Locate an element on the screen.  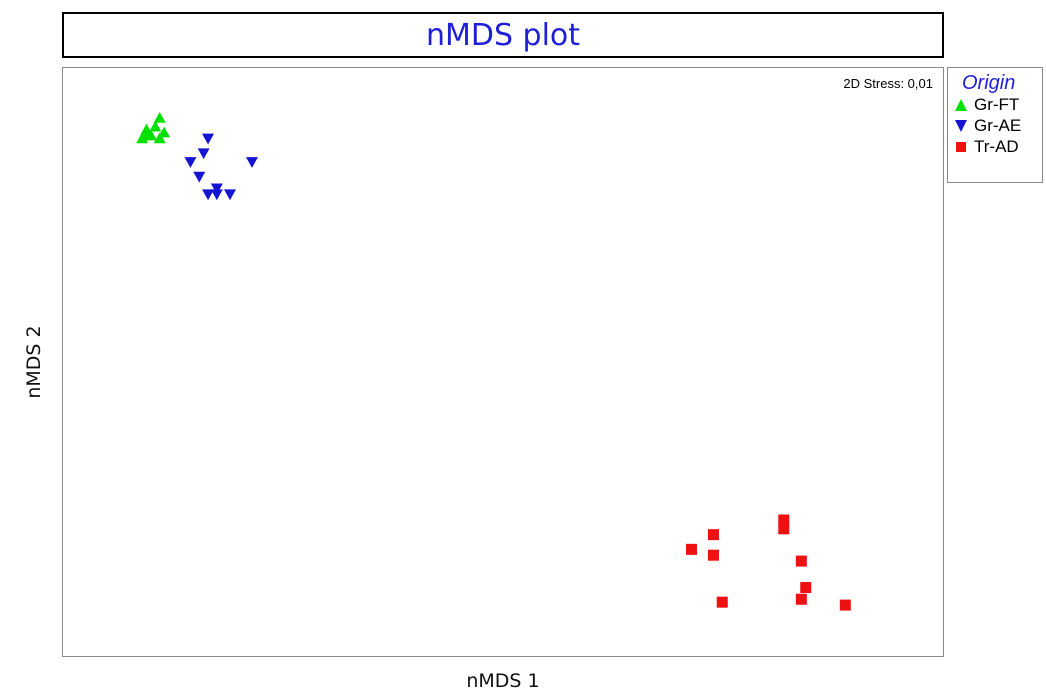
legend-label: Tr-AD is located at coordinates (996, 146).